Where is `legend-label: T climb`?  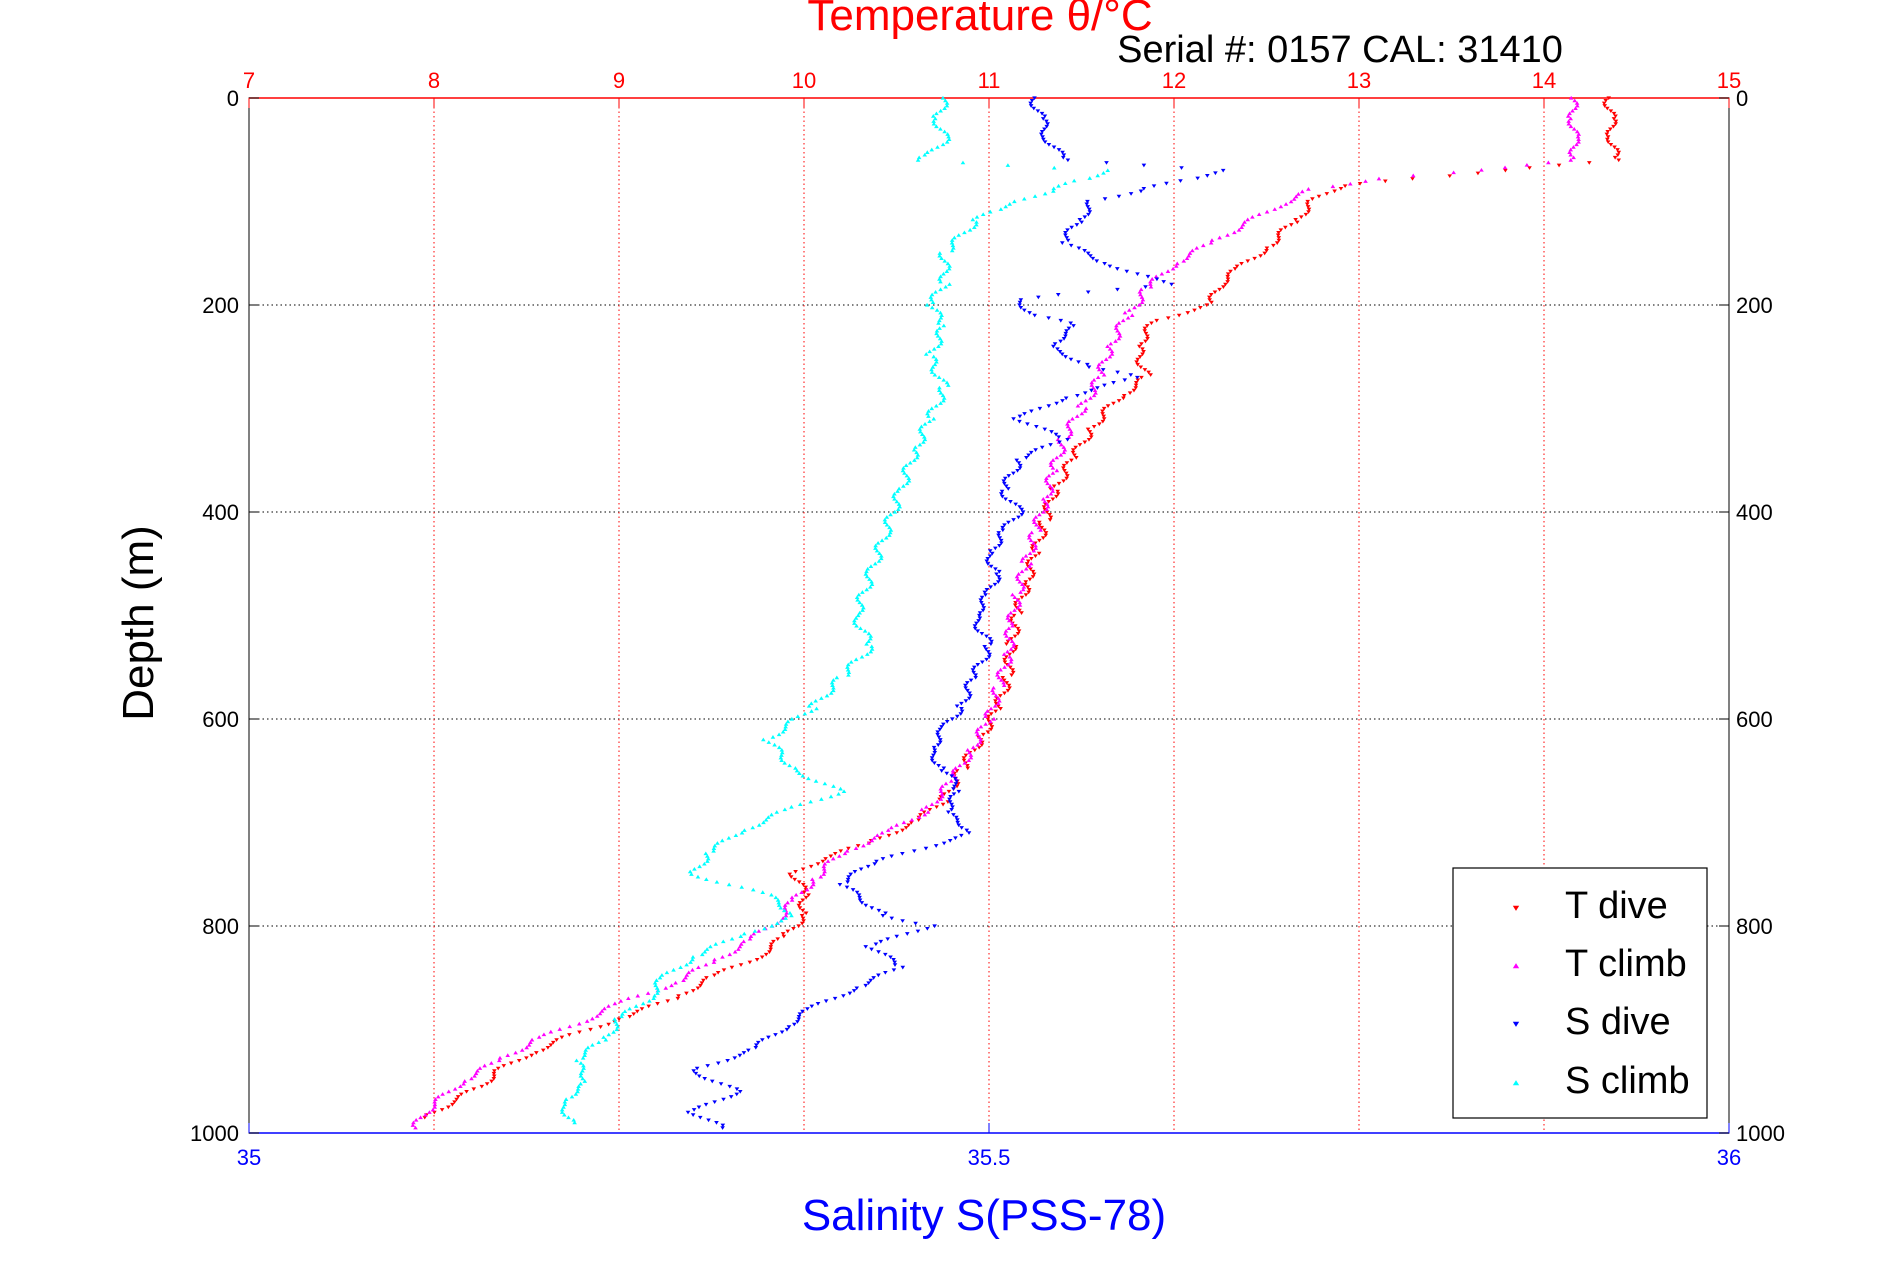 legend-label: T climb is located at coordinates (1626, 964).